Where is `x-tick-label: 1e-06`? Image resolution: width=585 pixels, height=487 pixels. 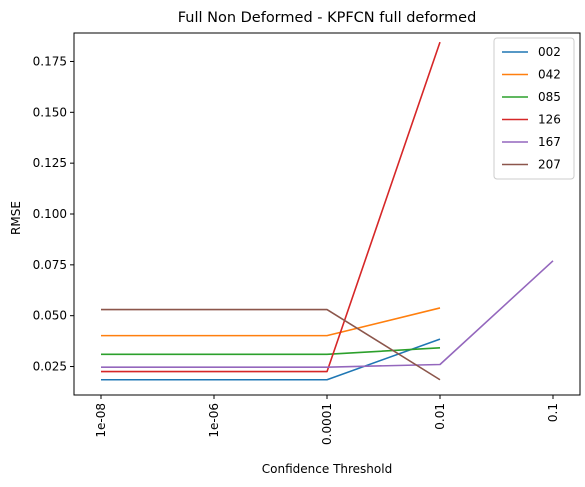 x-tick-label: 1e-06 is located at coordinates (214, 420).